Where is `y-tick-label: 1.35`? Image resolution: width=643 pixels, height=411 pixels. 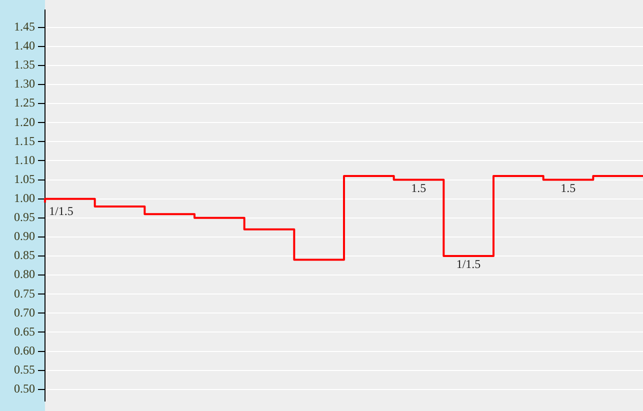 y-tick-label: 1.35 is located at coordinates (24, 65).